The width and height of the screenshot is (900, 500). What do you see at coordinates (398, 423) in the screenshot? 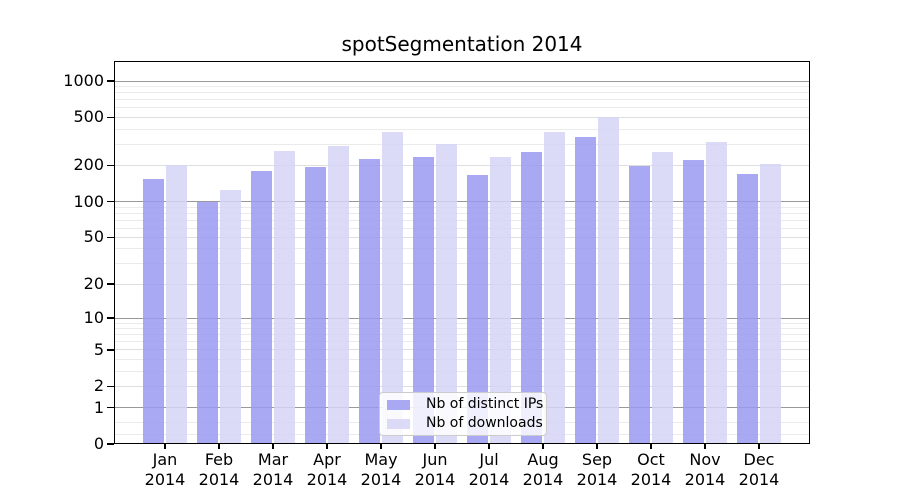
I see `legend-swatch-downloads` at bounding box center [398, 423].